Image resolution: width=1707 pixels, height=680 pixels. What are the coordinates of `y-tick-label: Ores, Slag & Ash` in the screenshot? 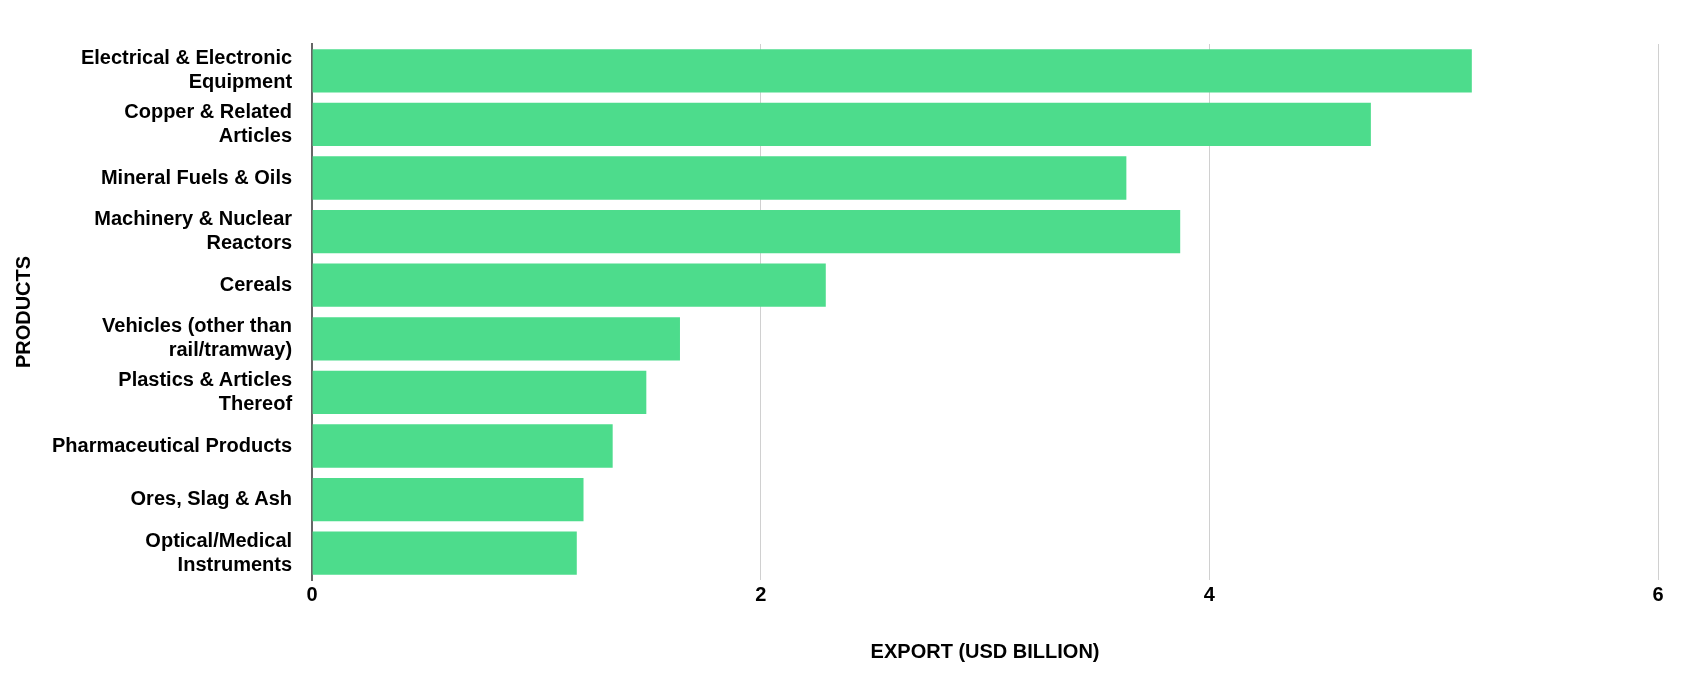 It's located at (211, 498).